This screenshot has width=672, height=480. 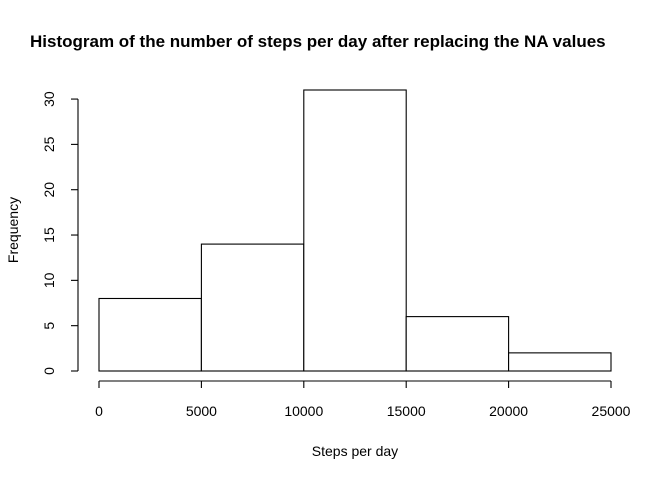 What do you see at coordinates (13, 230) in the screenshot?
I see `y-axis-label: Frequency` at bounding box center [13, 230].